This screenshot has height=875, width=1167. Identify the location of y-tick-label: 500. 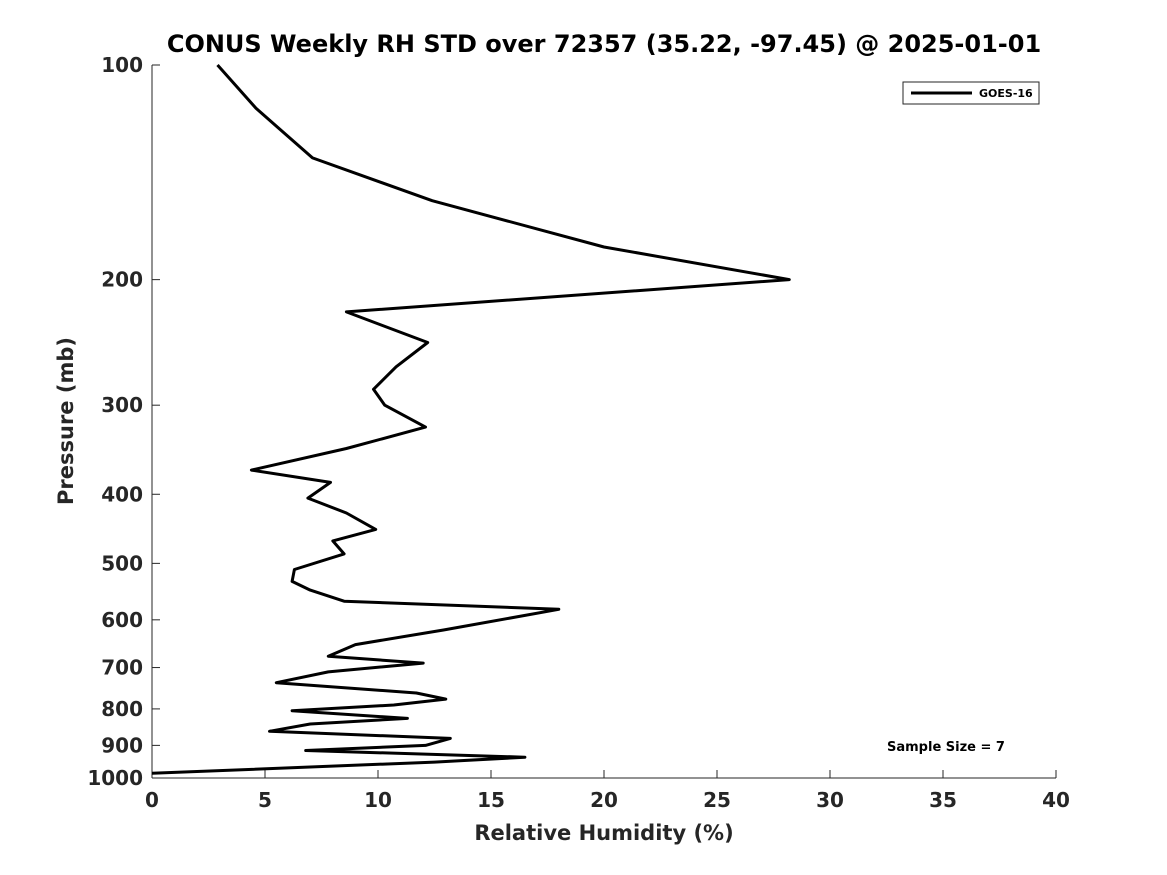
(122, 563).